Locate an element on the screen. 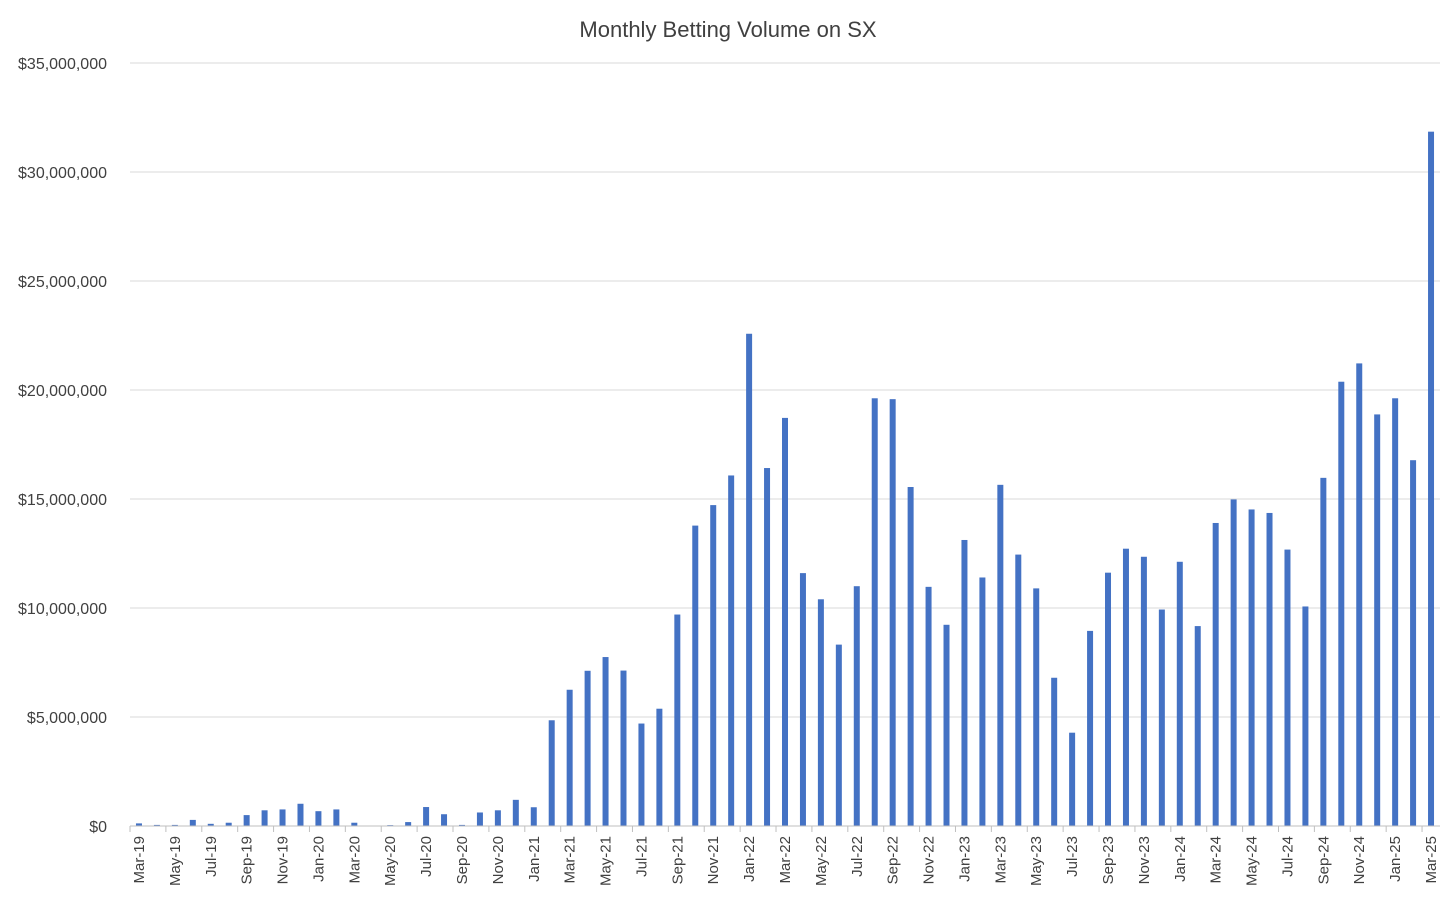 The height and width of the screenshot is (910, 1456). x-tick-label: Sep-22 is located at coordinates (893, 860).